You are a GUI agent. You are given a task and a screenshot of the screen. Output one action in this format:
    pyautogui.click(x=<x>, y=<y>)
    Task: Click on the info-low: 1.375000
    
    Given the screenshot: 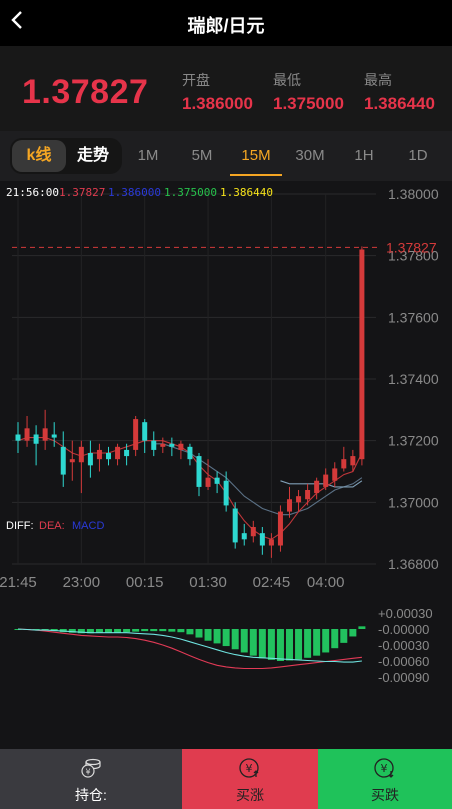 What is the action you would take?
    pyautogui.click(x=190, y=192)
    